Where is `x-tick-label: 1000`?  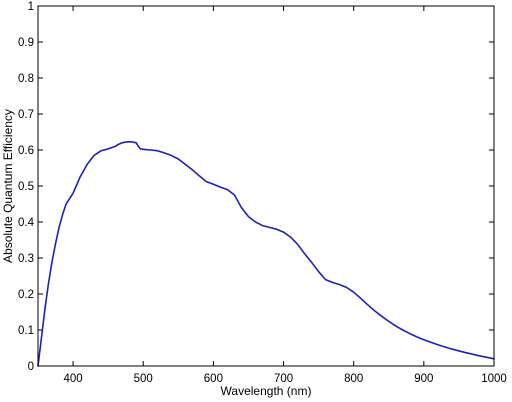 x-tick-label: 1000 is located at coordinates (494, 379).